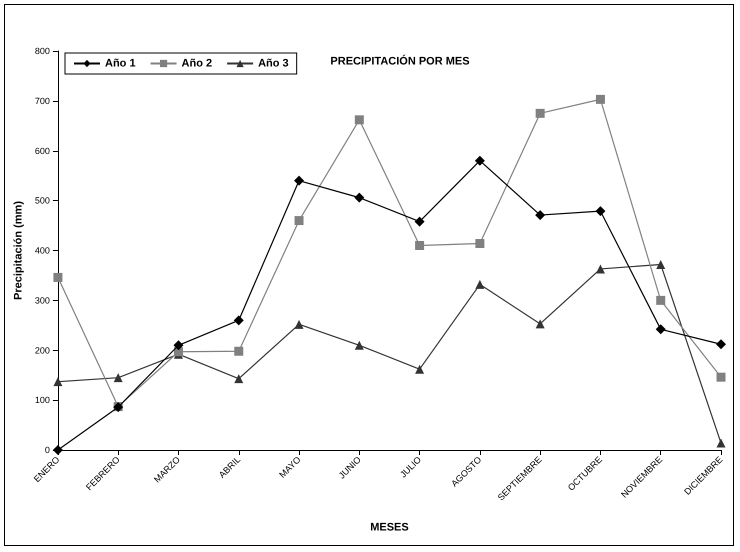 This screenshot has height=552, width=740. What do you see at coordinates (47, 450) in the screenshot?
I see `y-tick-label: 0` at bounding box center [47, 450].